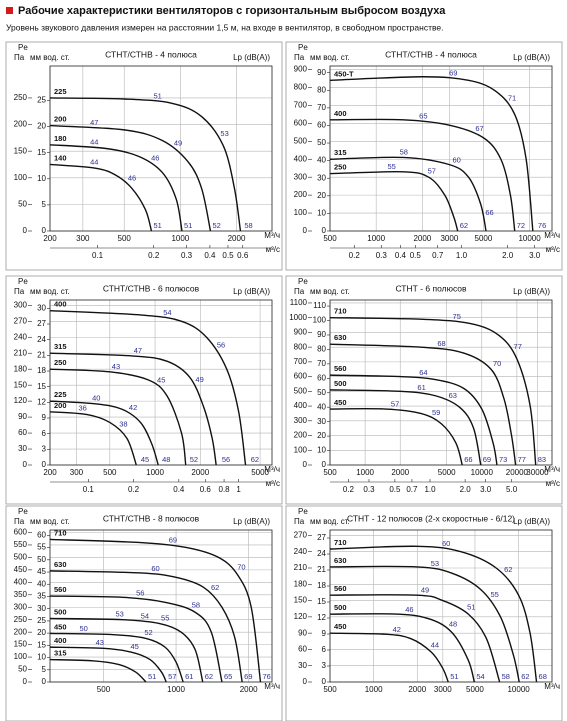 This screenshot has width=567, height=721. What do you see at coordinates (209, 676) in the screenshot?
I see `lp-label: 62` at bounding box center [209, 676].